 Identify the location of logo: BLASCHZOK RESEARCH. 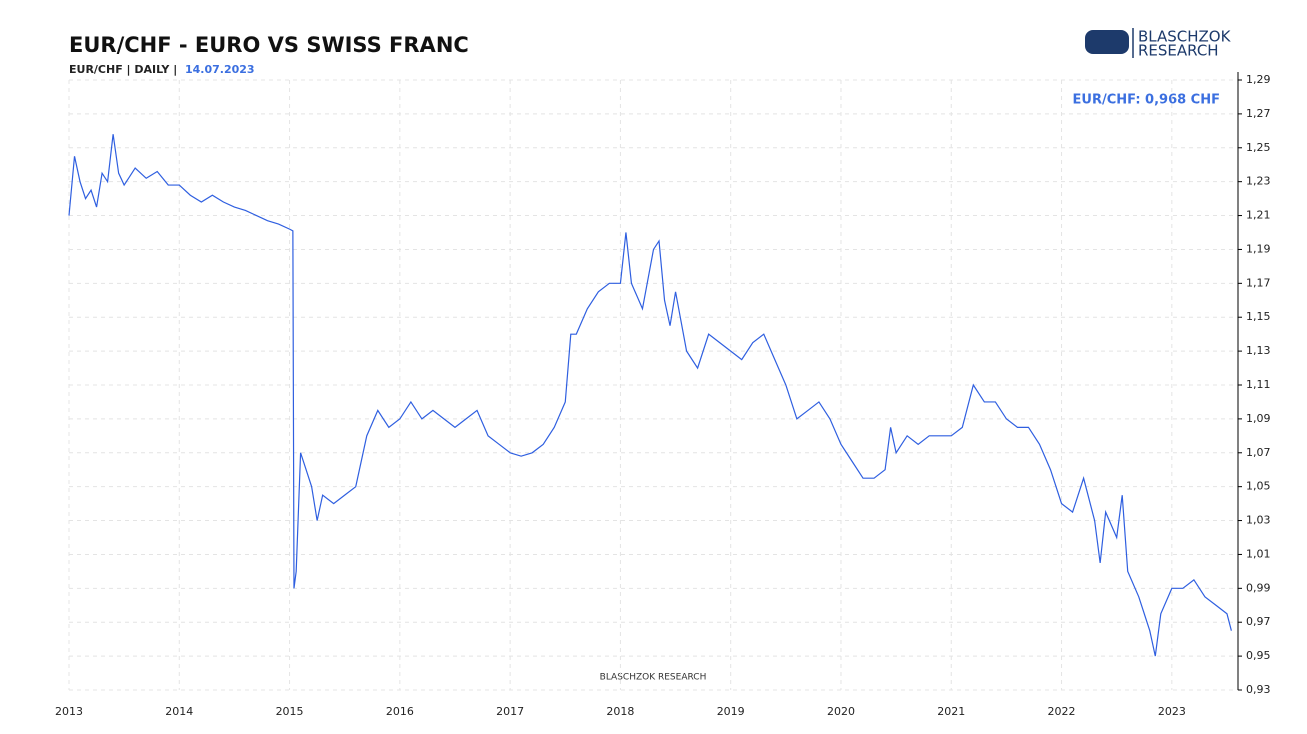
(1158, 44).